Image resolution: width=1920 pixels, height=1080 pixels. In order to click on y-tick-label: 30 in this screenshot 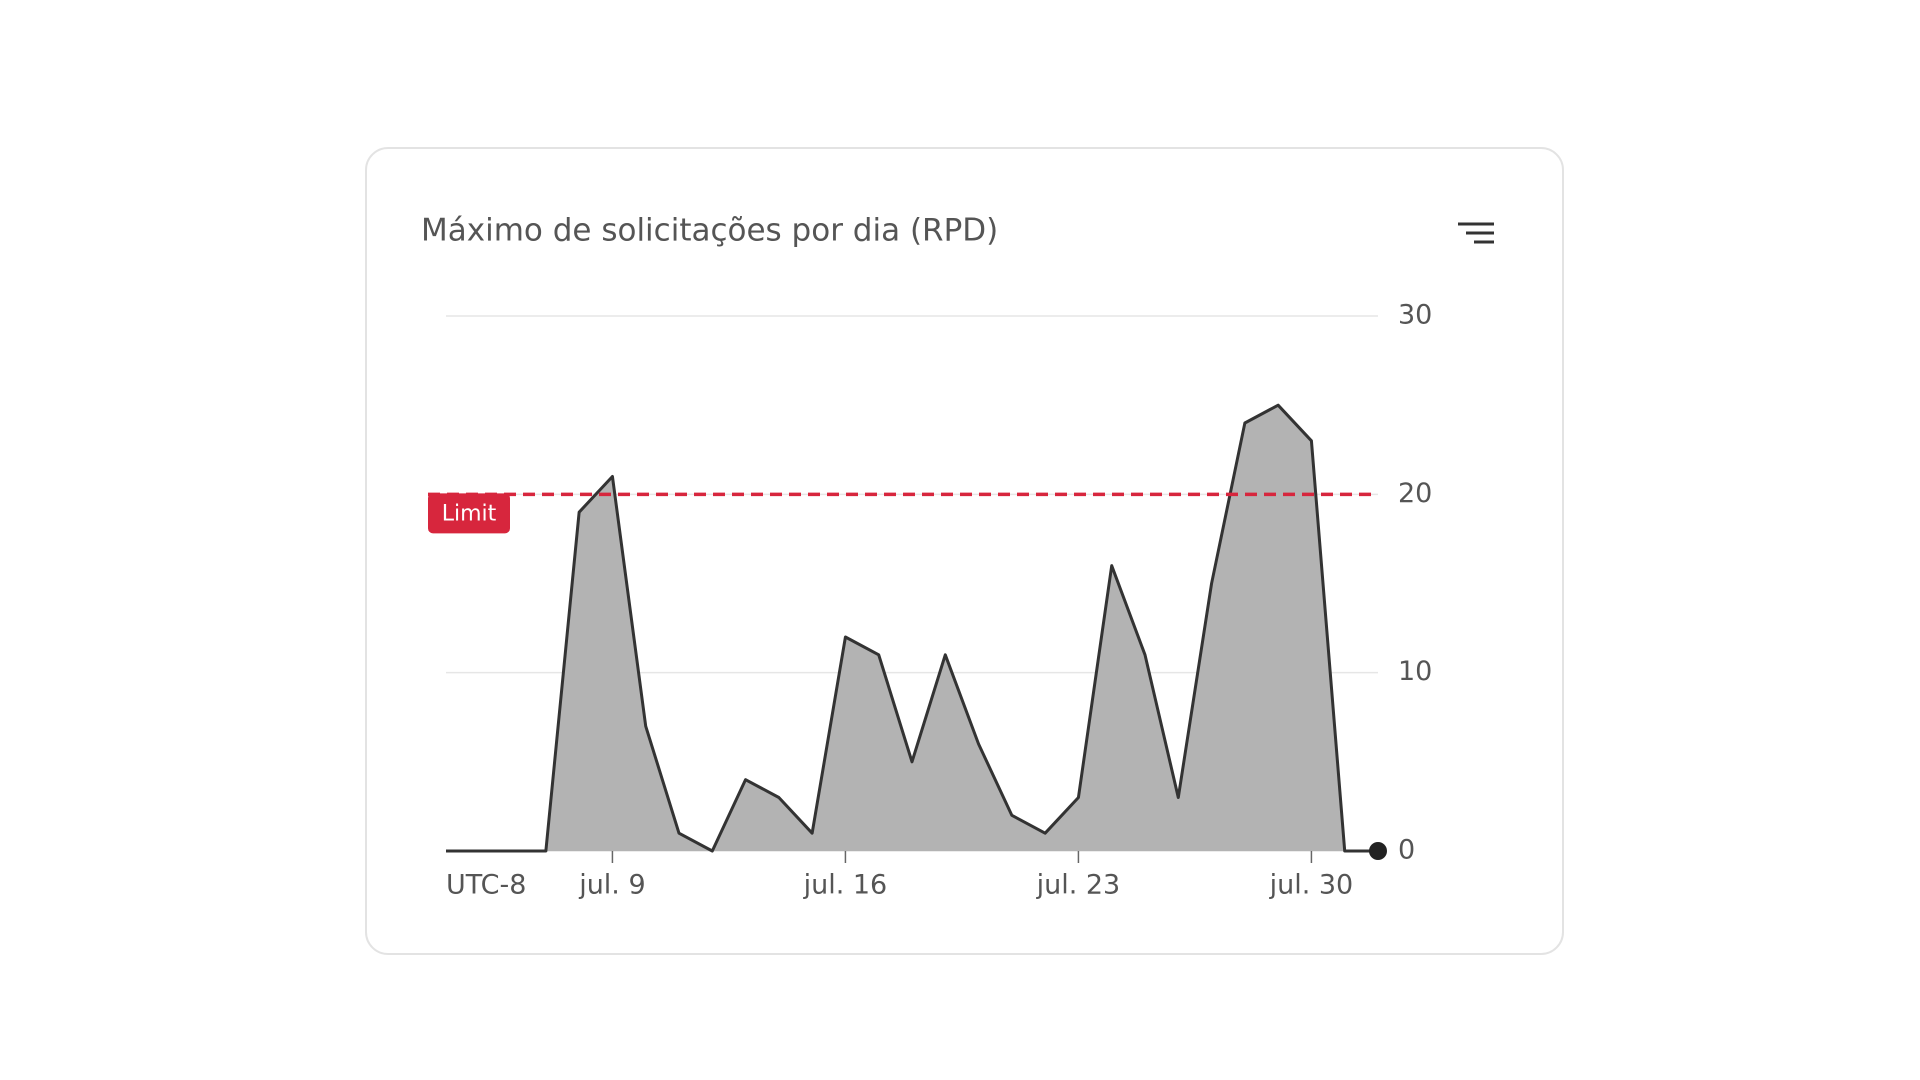, I will do `click(1415, 315)`.